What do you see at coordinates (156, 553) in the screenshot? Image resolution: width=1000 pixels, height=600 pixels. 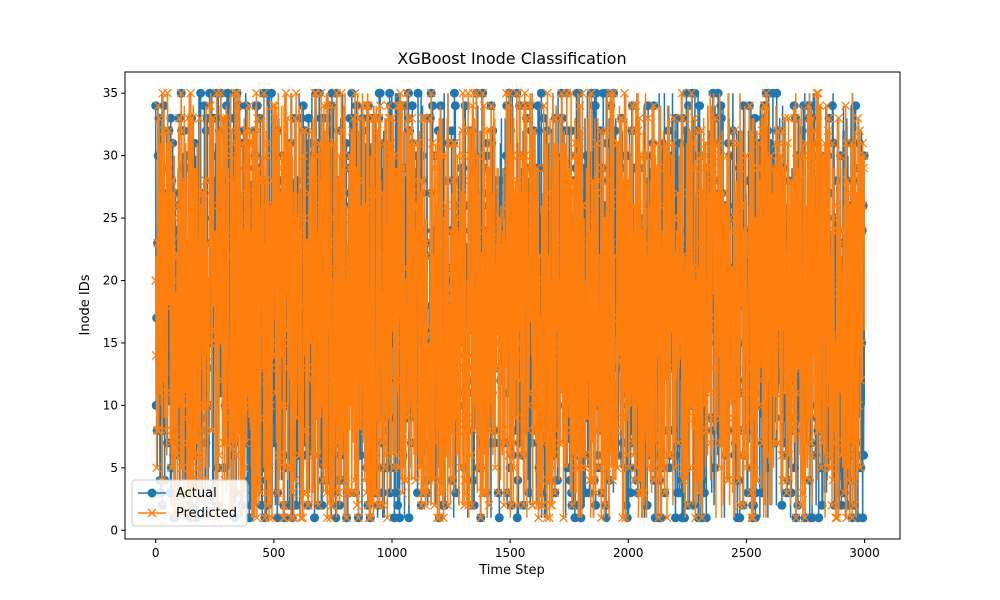 I see `x-tick-label: 0` at bounding box center [156, 553].